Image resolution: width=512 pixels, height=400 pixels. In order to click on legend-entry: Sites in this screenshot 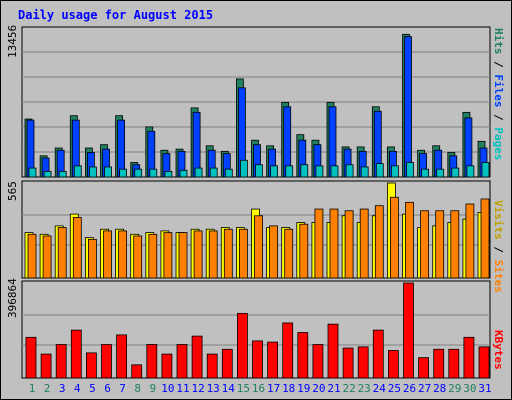, I will do `click(498, 276)`.